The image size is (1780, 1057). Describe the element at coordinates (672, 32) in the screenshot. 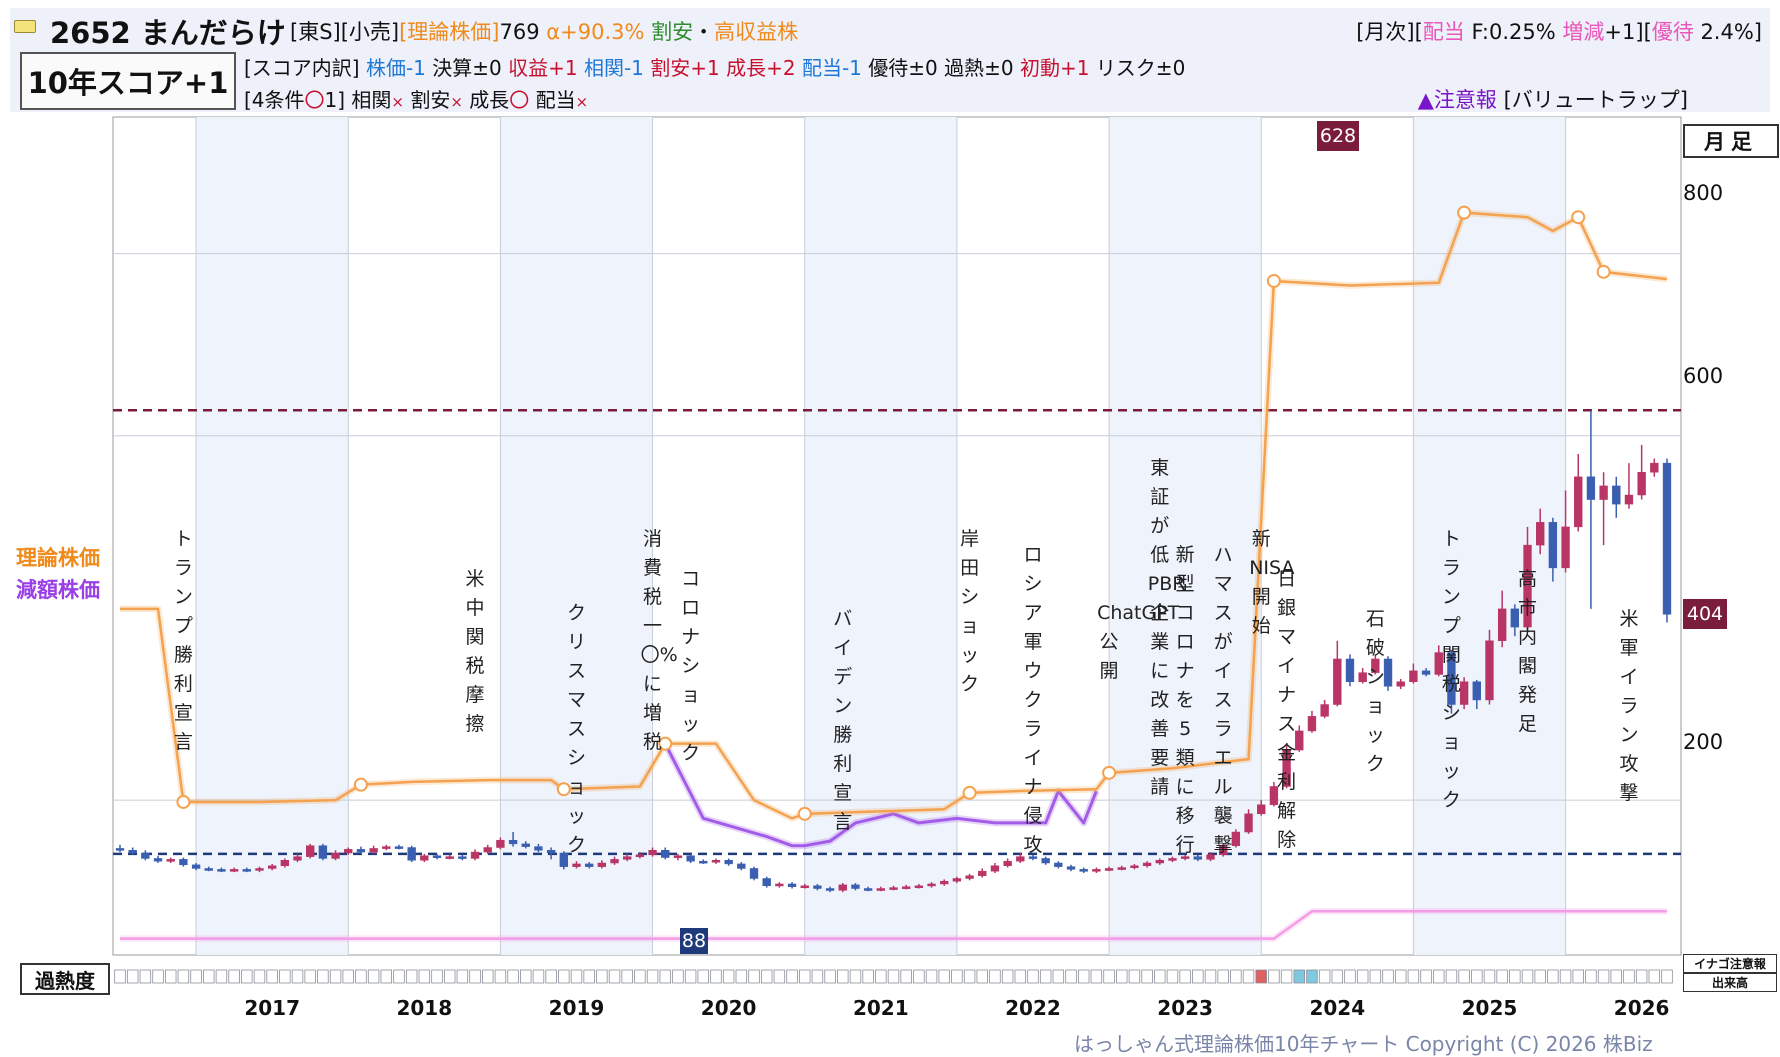

I see `tag-cheap: 割安` at that location.